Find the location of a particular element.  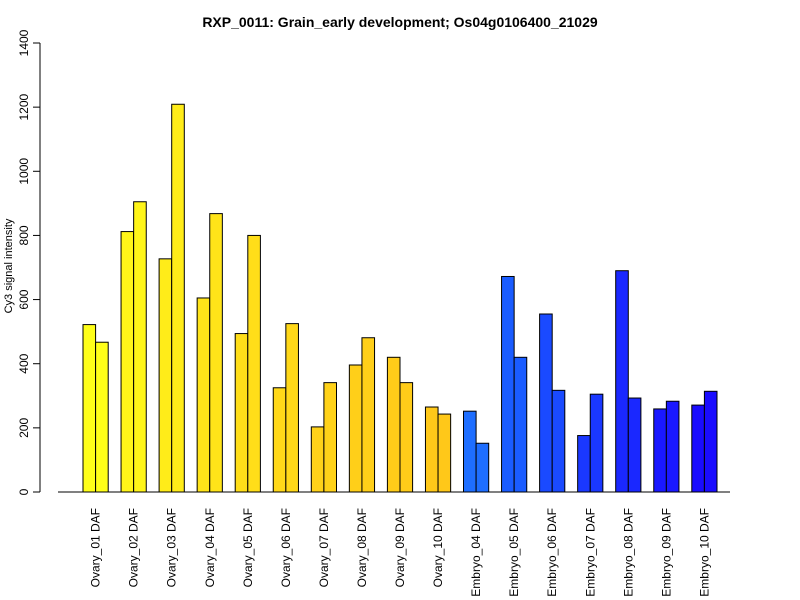

x-tick-label: Ovary_09 DAF is located at coordinates (400, 547).